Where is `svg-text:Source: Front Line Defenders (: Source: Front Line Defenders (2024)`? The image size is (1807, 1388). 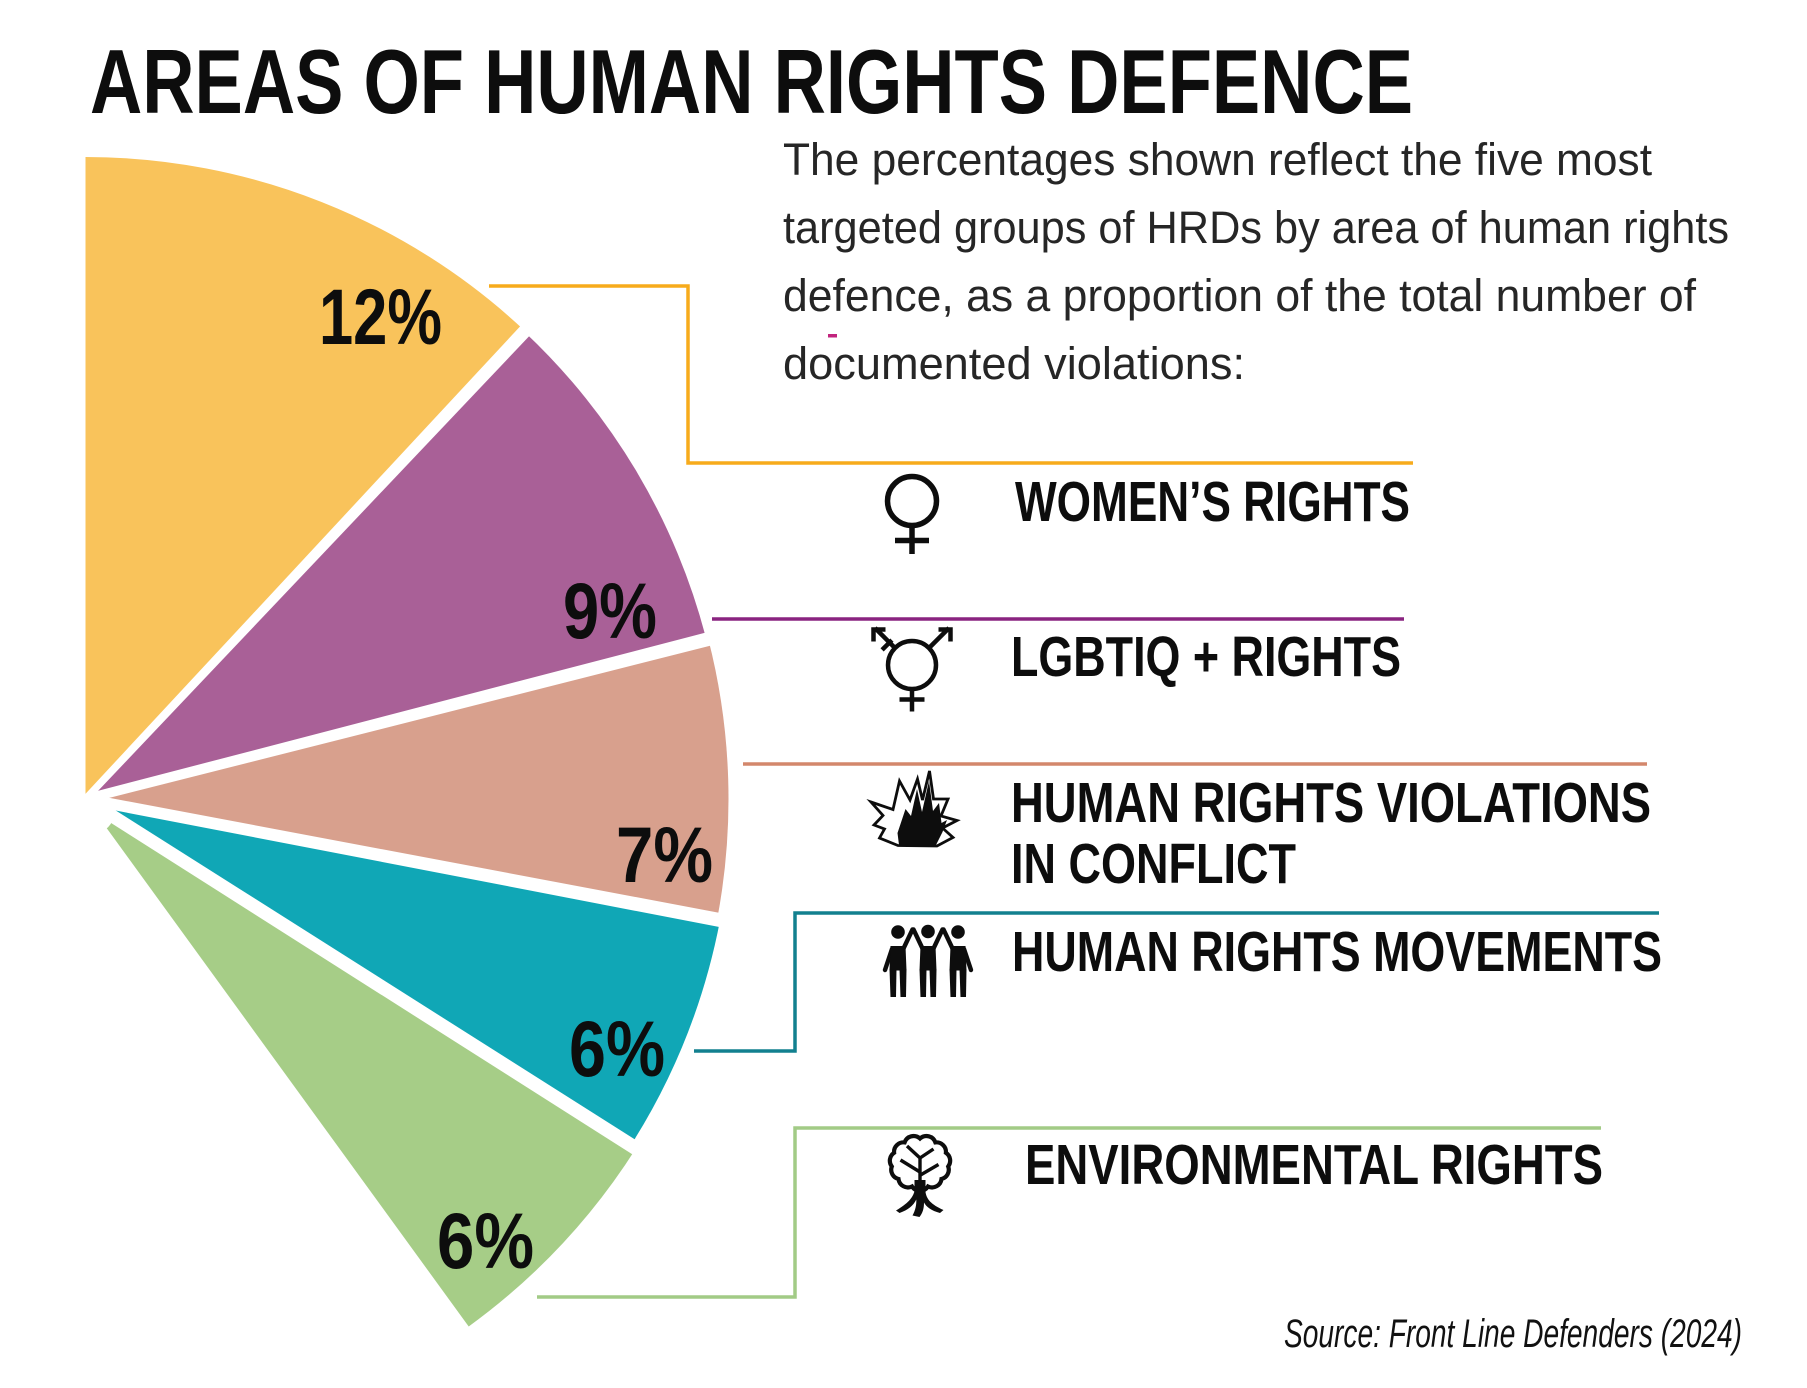 svg-text:Source: Front Line Defenders (: Source: Front Line Defenders (2024) is located at coordinates (1513, 1334).